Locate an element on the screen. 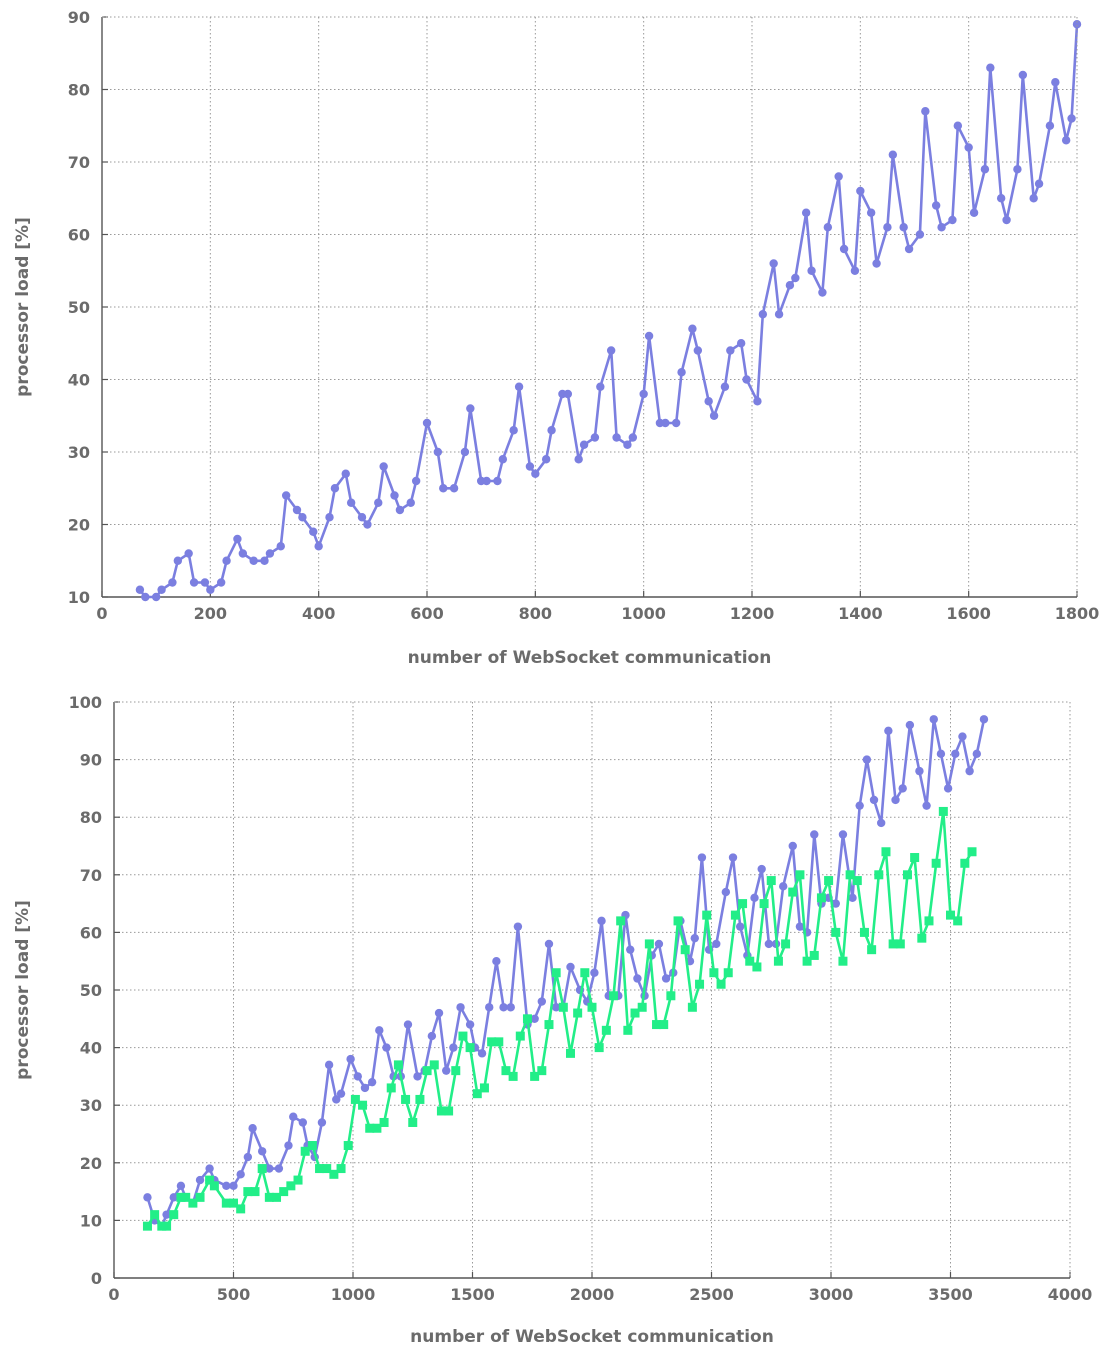 Image resolution: width=1116 pixels, height=1354 pixels. chart-2-y-tick-label: 100 is located at coordinates (85, 702).